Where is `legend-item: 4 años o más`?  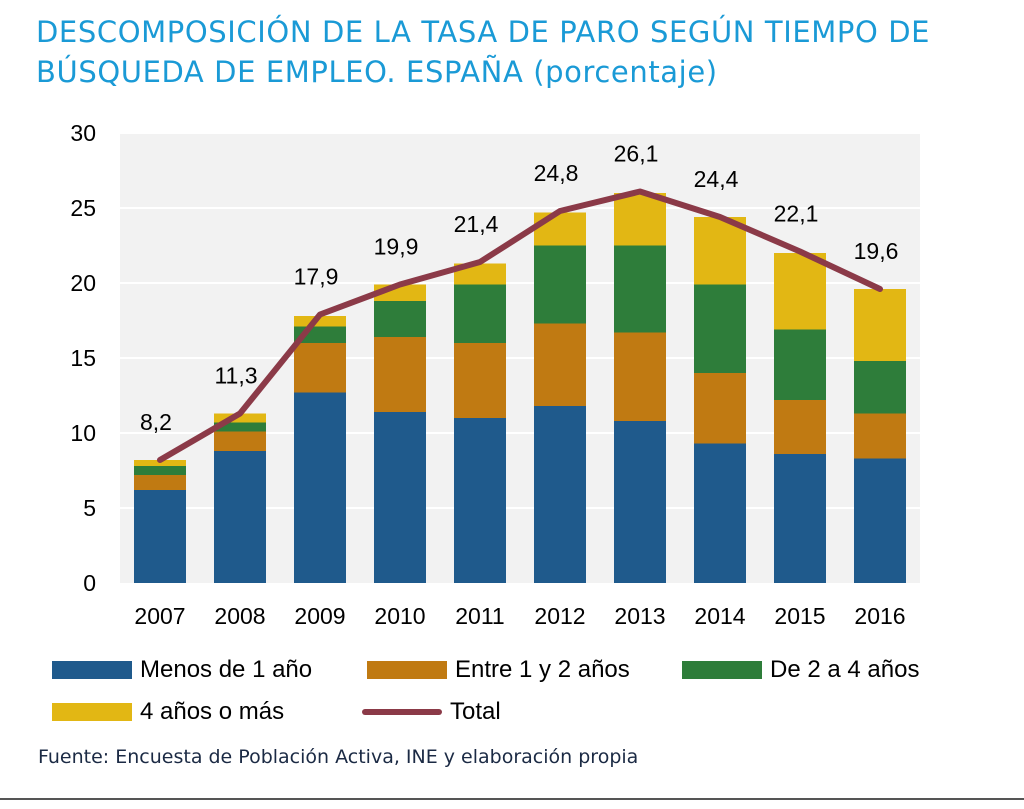
legend-item: 4 años o más is located at coordinates (168, 712).